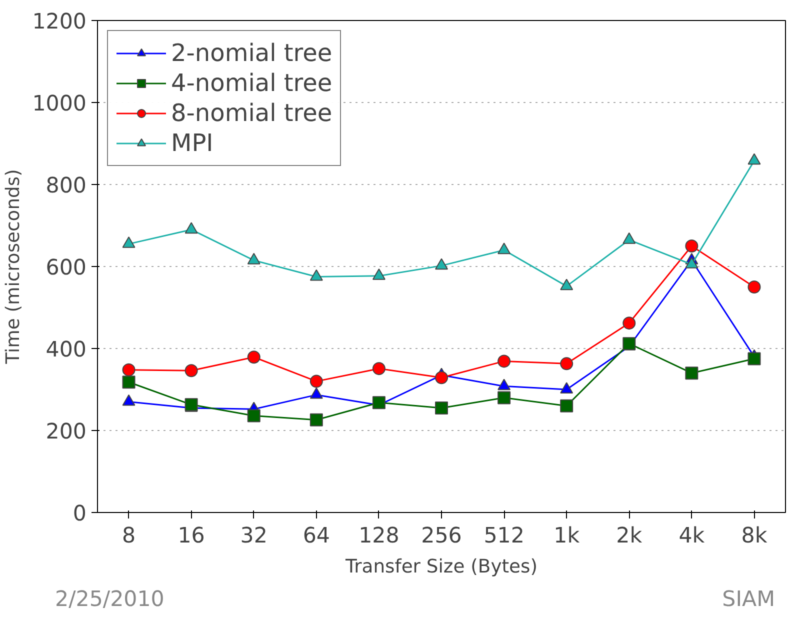 The image size is (802, 617). What do you see at coordinates (109, 600) in the screenshot?
I see `text: 2/25/2010` at bounding box center [109, 600].